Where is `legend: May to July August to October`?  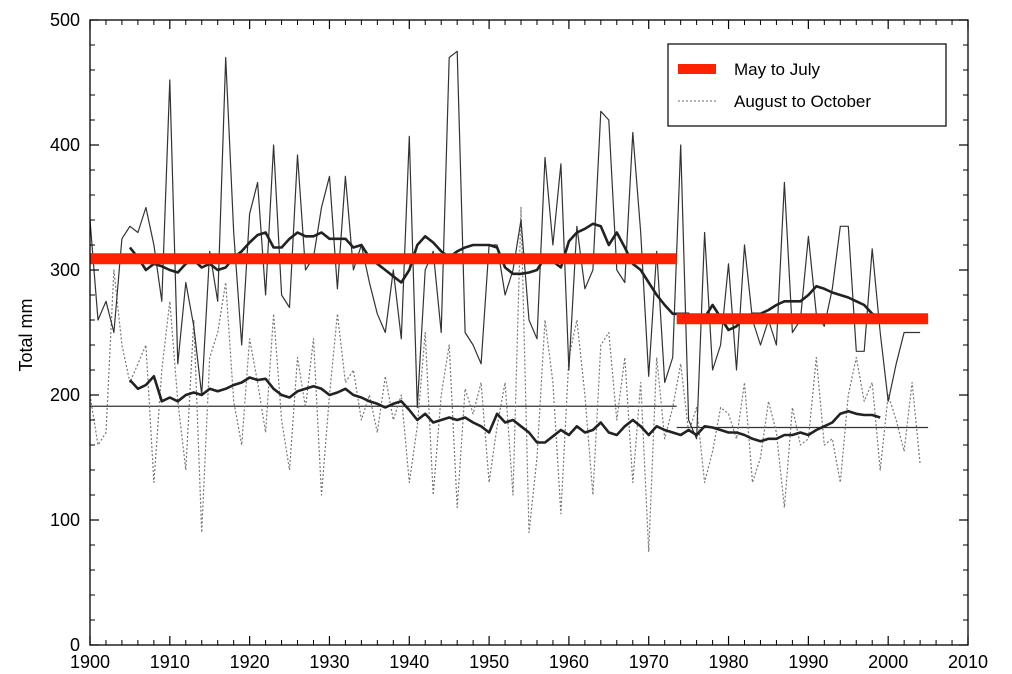 legend: May to July August to October is located at coordinates (807, 85).